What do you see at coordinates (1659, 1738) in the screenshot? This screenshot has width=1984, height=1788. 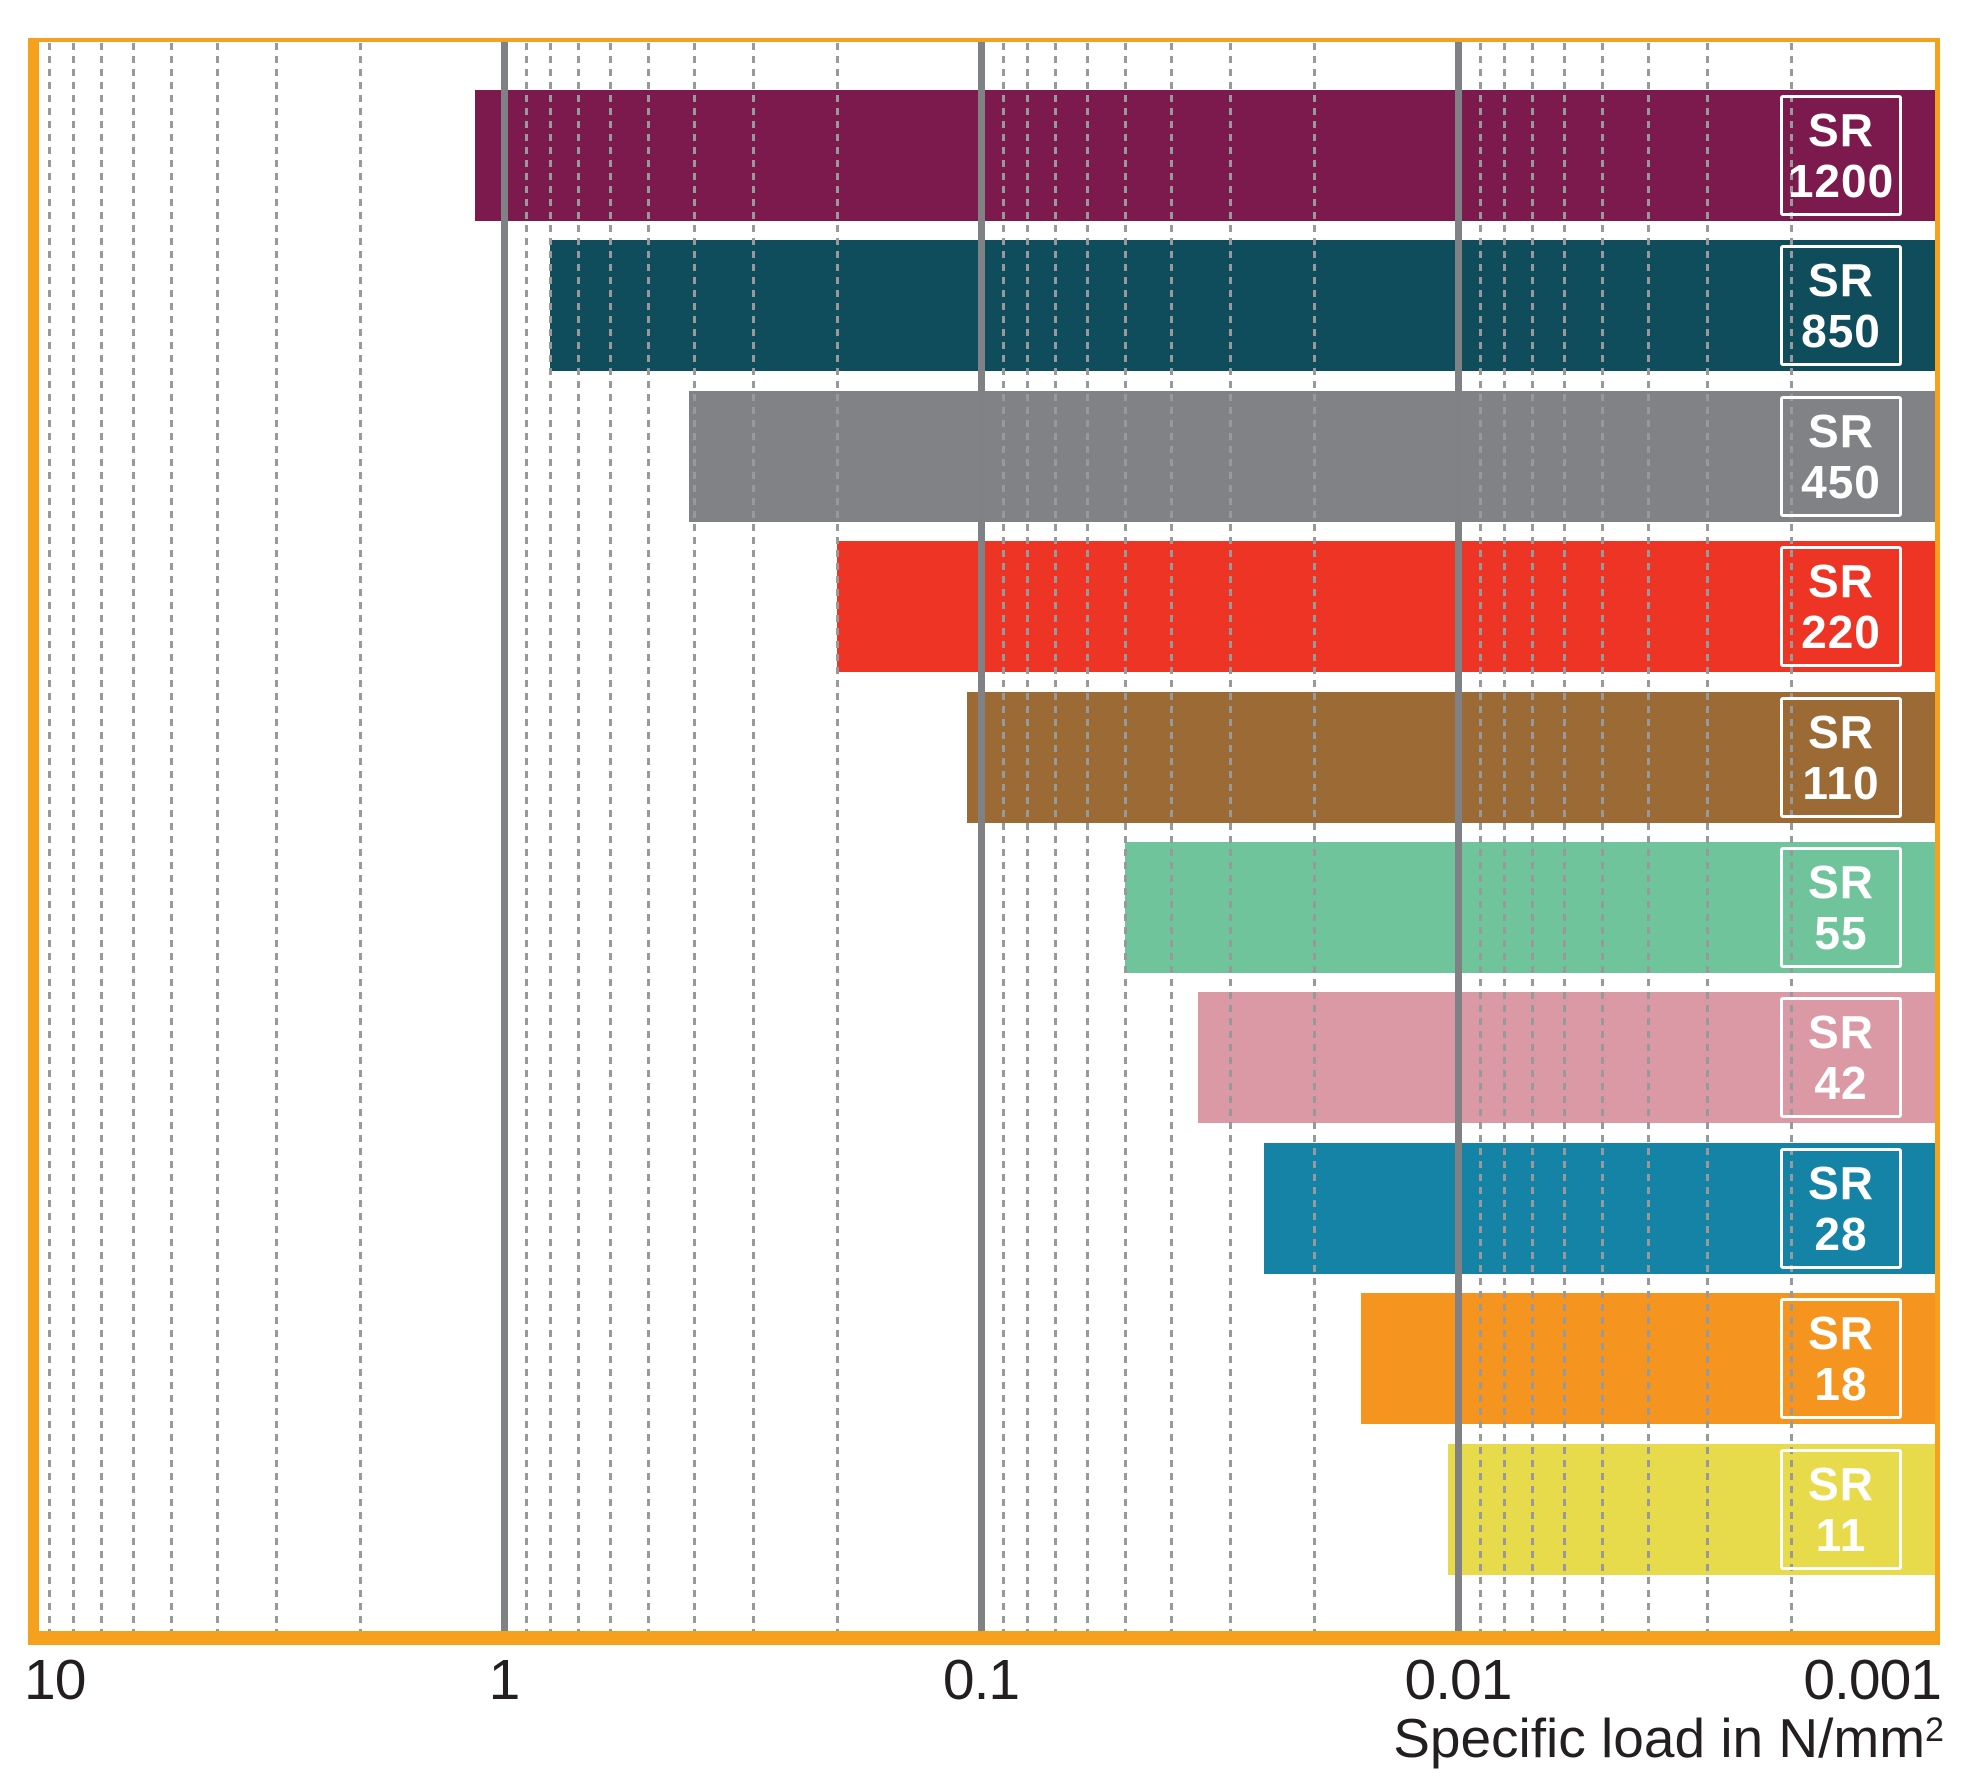 I see `x-axis-title-text: Specific load in N/mm` at bounding box center [1659, 1738].